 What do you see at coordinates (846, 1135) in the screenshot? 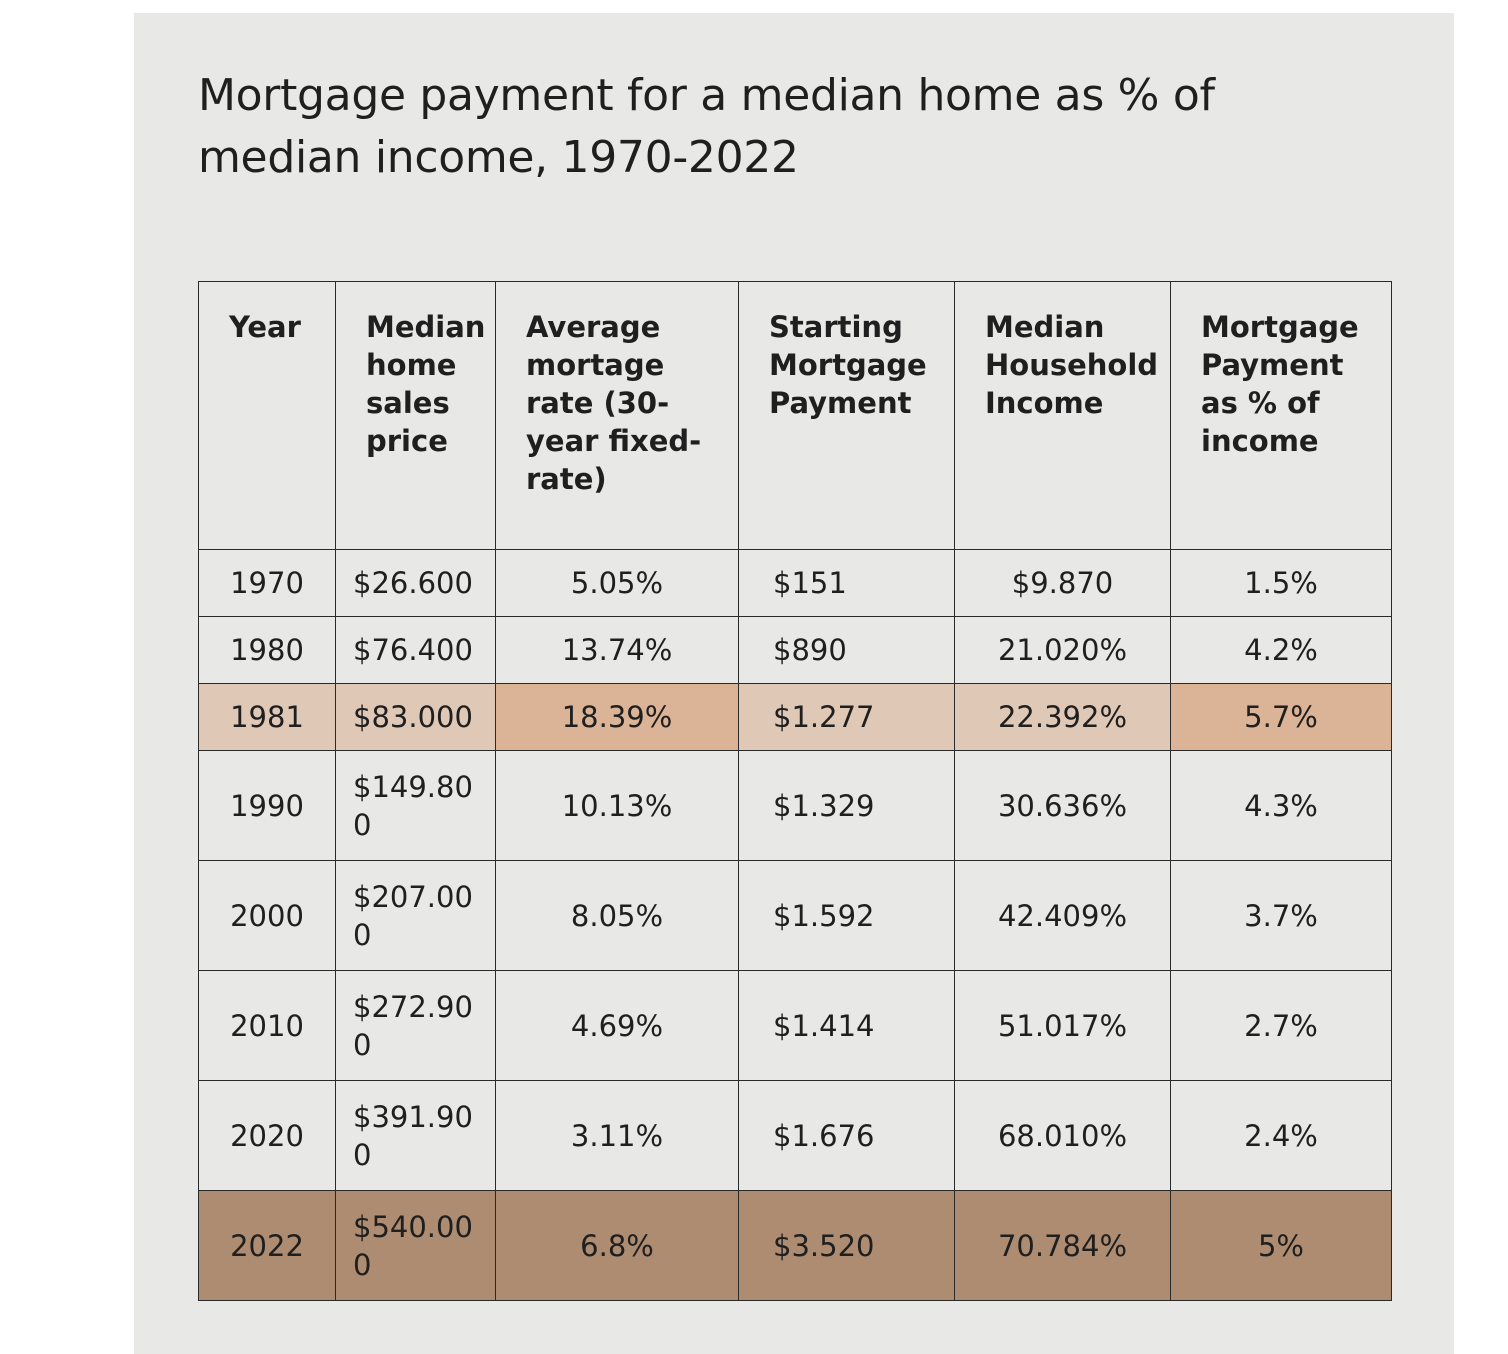
I see `table-cell: $1.676` at bounding box center [846, 1135].